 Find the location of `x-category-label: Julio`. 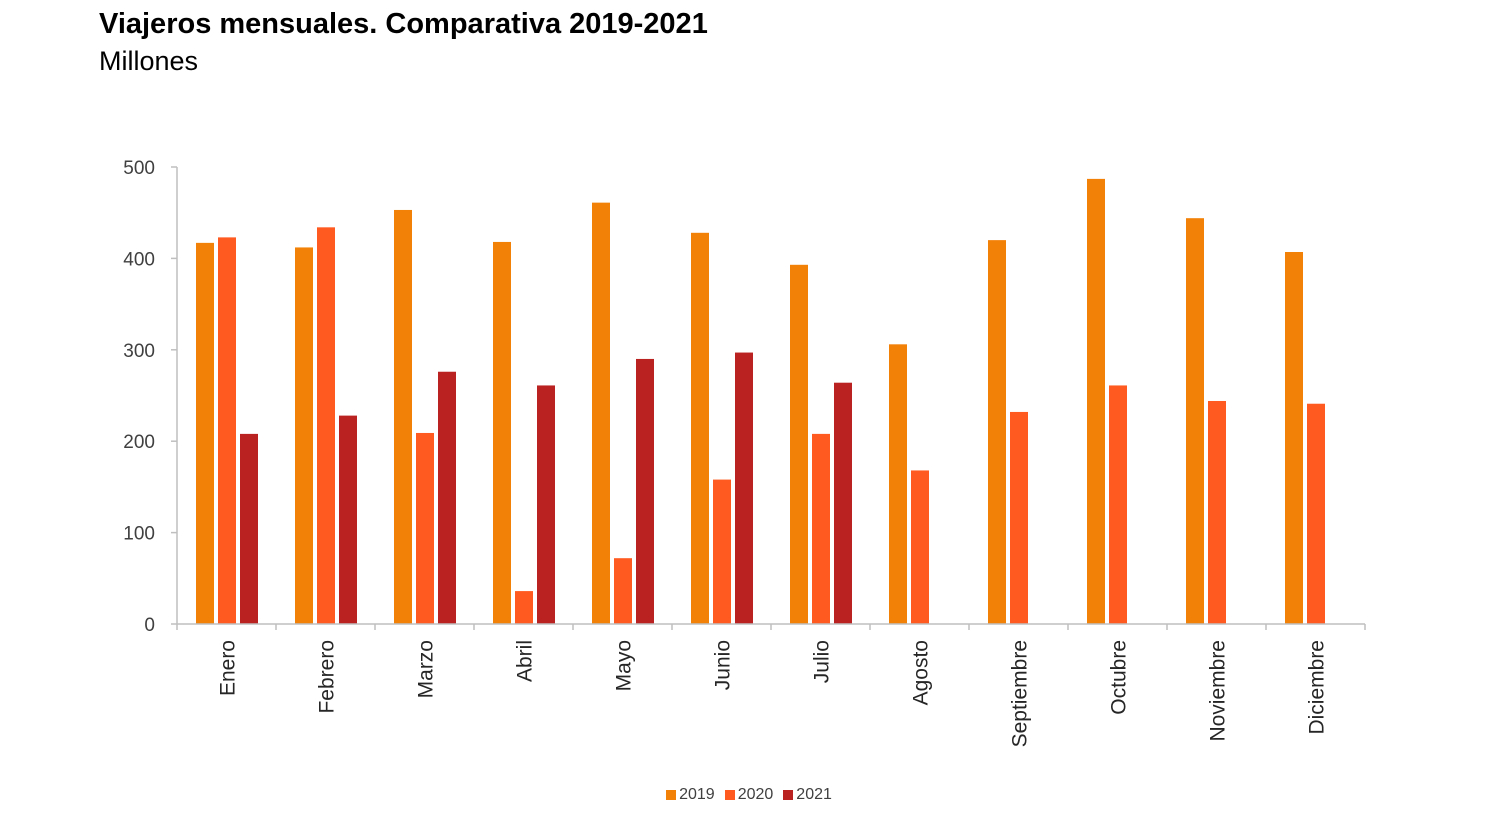

x-category-label: Julio is located at coordinates (822, 661).